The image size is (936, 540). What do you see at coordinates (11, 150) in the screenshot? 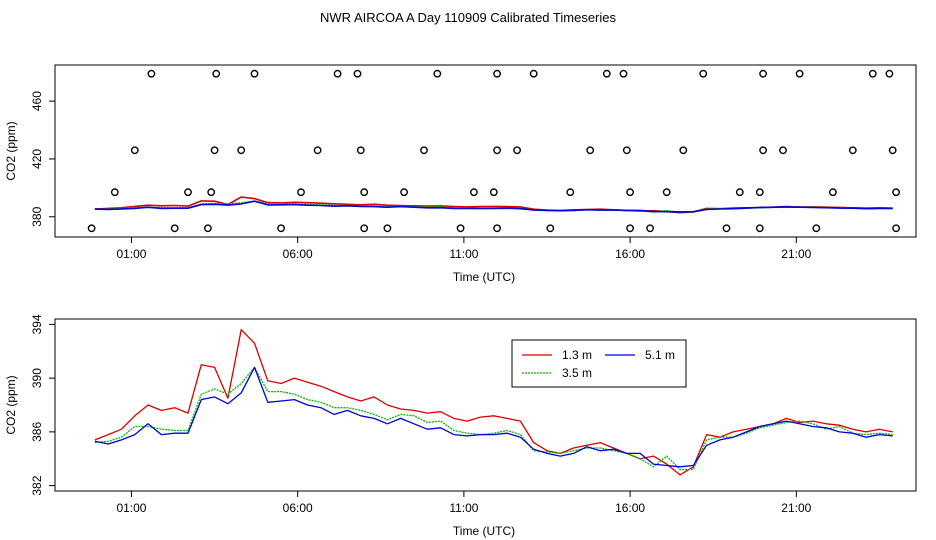
I see `top-ylabel: CO2 (ppm)` at bounding box center [11, 150].